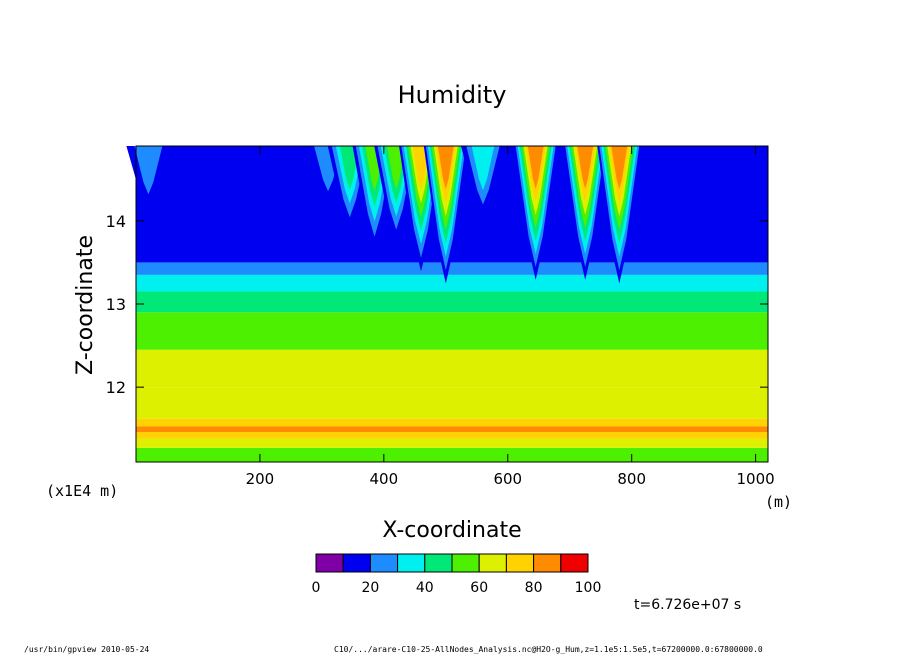 Image resolution: width=904 pixels, height=654 pixels. Describe the element at coordinates (756, 479) in the screenshot. I see `x-tick-label: 1000` at that location.